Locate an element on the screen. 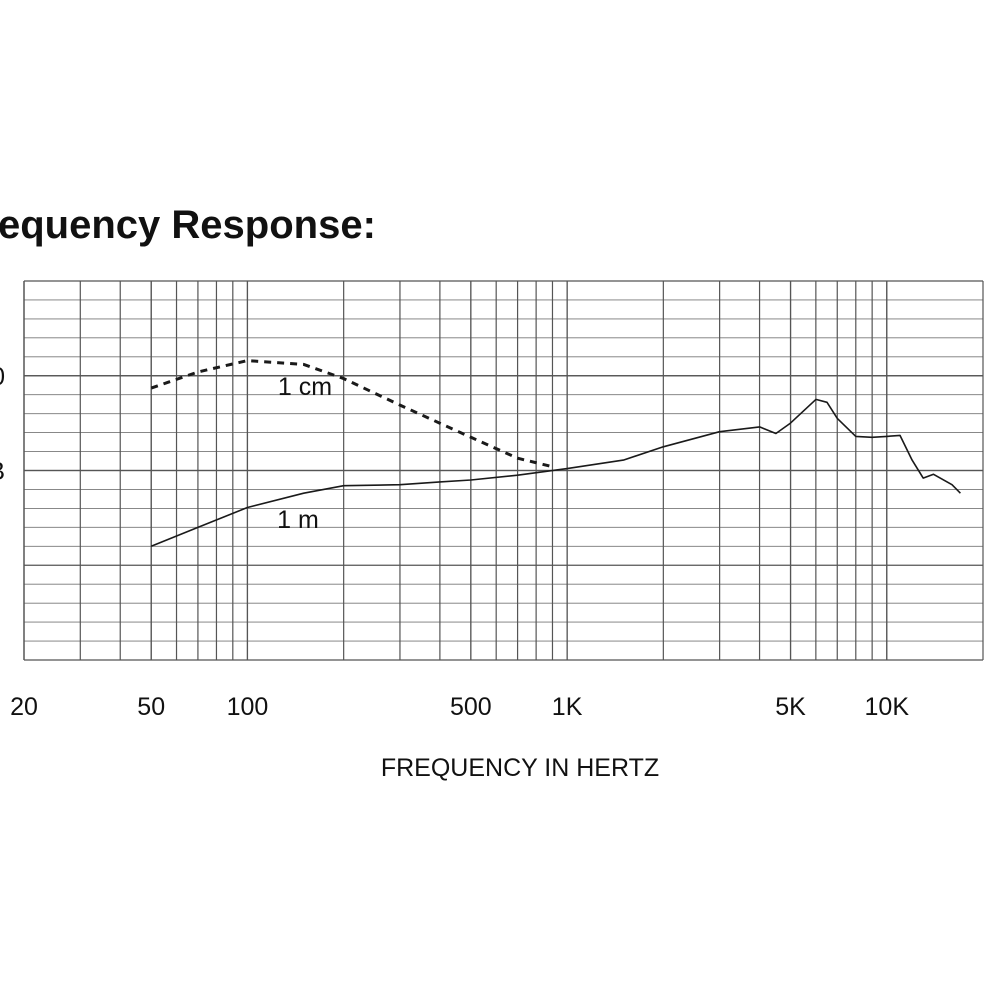  chart-title: Frequency Response: is located at coordinates (188, 225).